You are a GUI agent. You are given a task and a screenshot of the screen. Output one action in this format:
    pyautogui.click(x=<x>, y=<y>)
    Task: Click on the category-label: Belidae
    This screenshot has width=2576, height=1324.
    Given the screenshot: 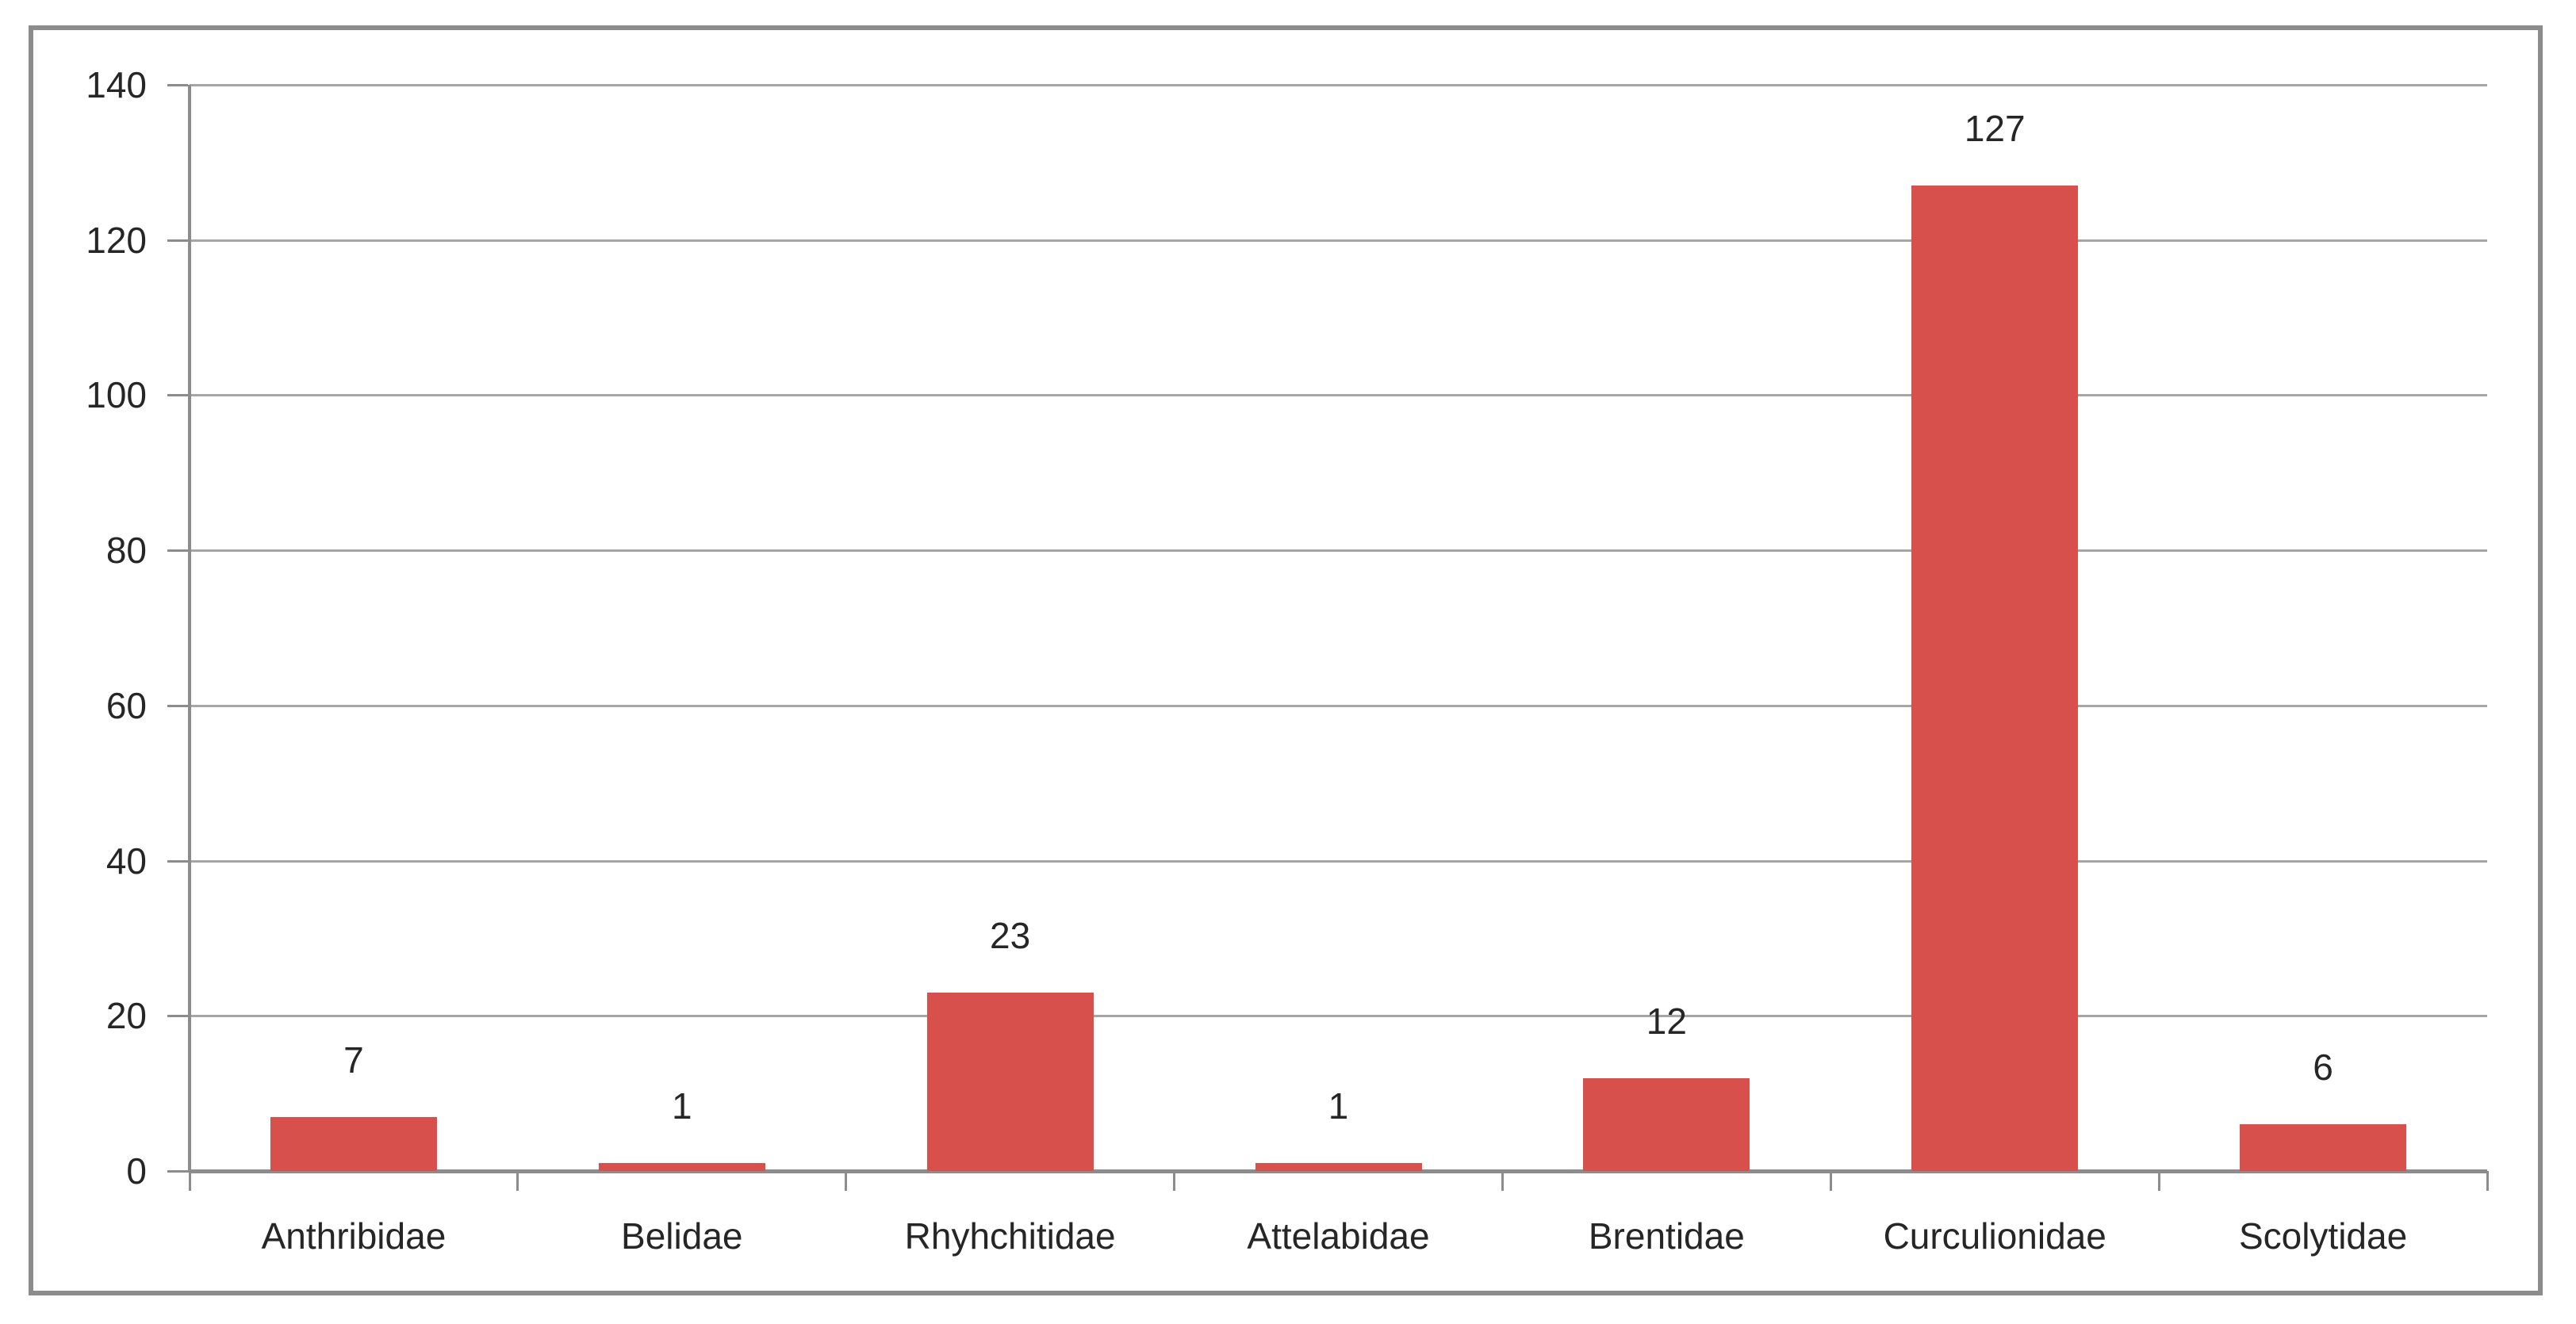 What is the action you would take?
    pyautogui.click(x=682, y=1236)
    